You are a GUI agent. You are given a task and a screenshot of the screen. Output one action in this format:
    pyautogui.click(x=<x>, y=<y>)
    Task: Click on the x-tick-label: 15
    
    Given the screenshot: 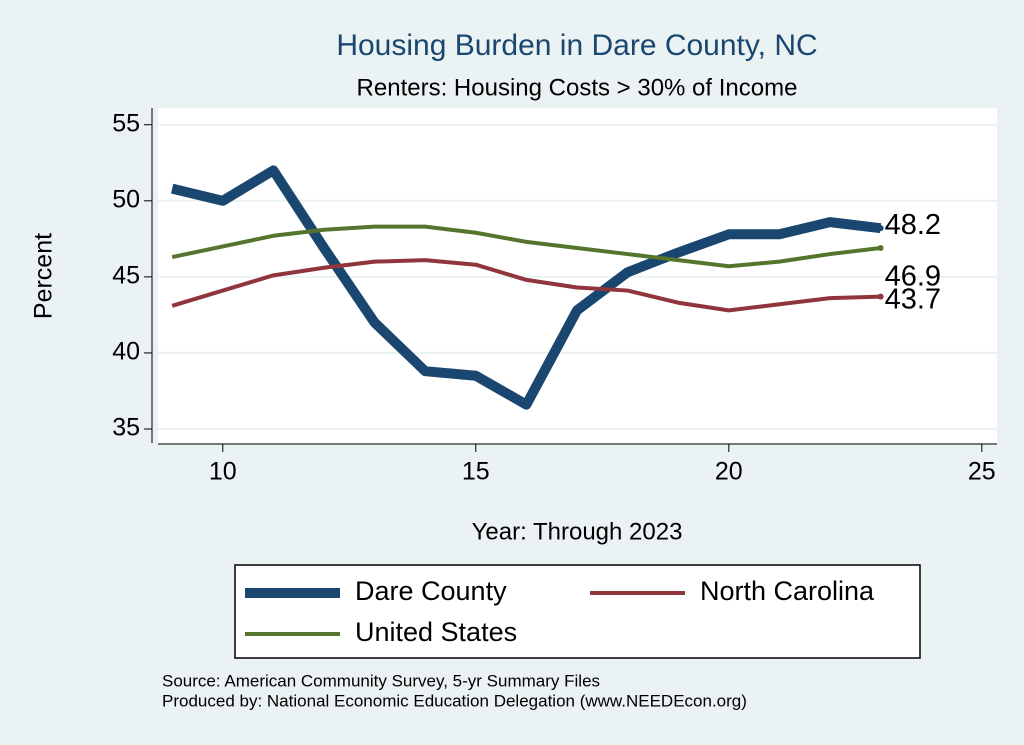 What is the action you would take?
    pyautogui.click(x=476, y=472)
    